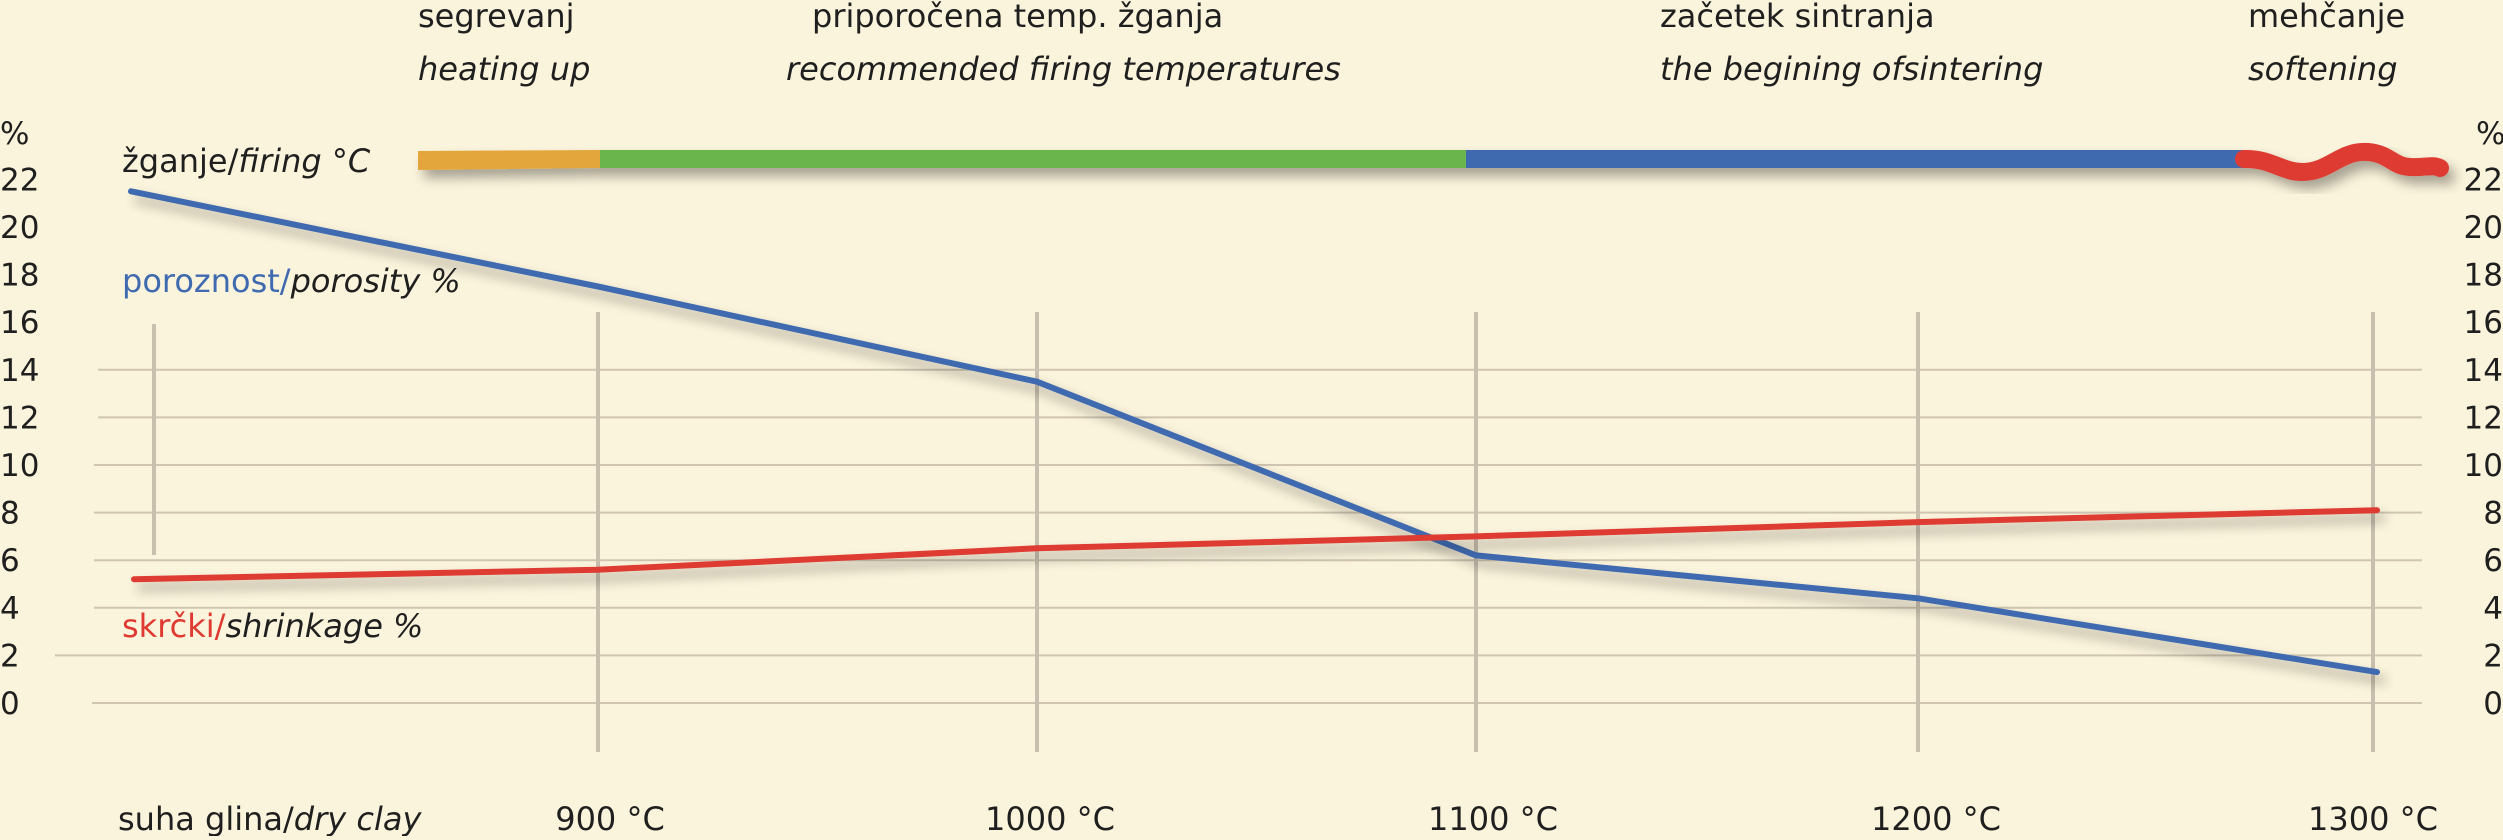 The image size is (2503, 840). Describe the element at coordinates (19, 180) in the screenshot. I see `y-tick-left-22: 22` at that location.